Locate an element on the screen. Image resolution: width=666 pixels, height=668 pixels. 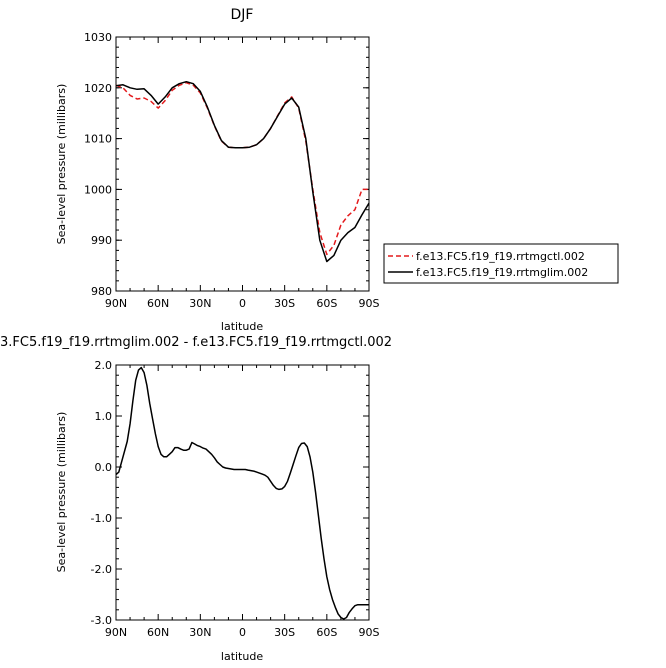
legend-box is located at coordinates (501, 263).